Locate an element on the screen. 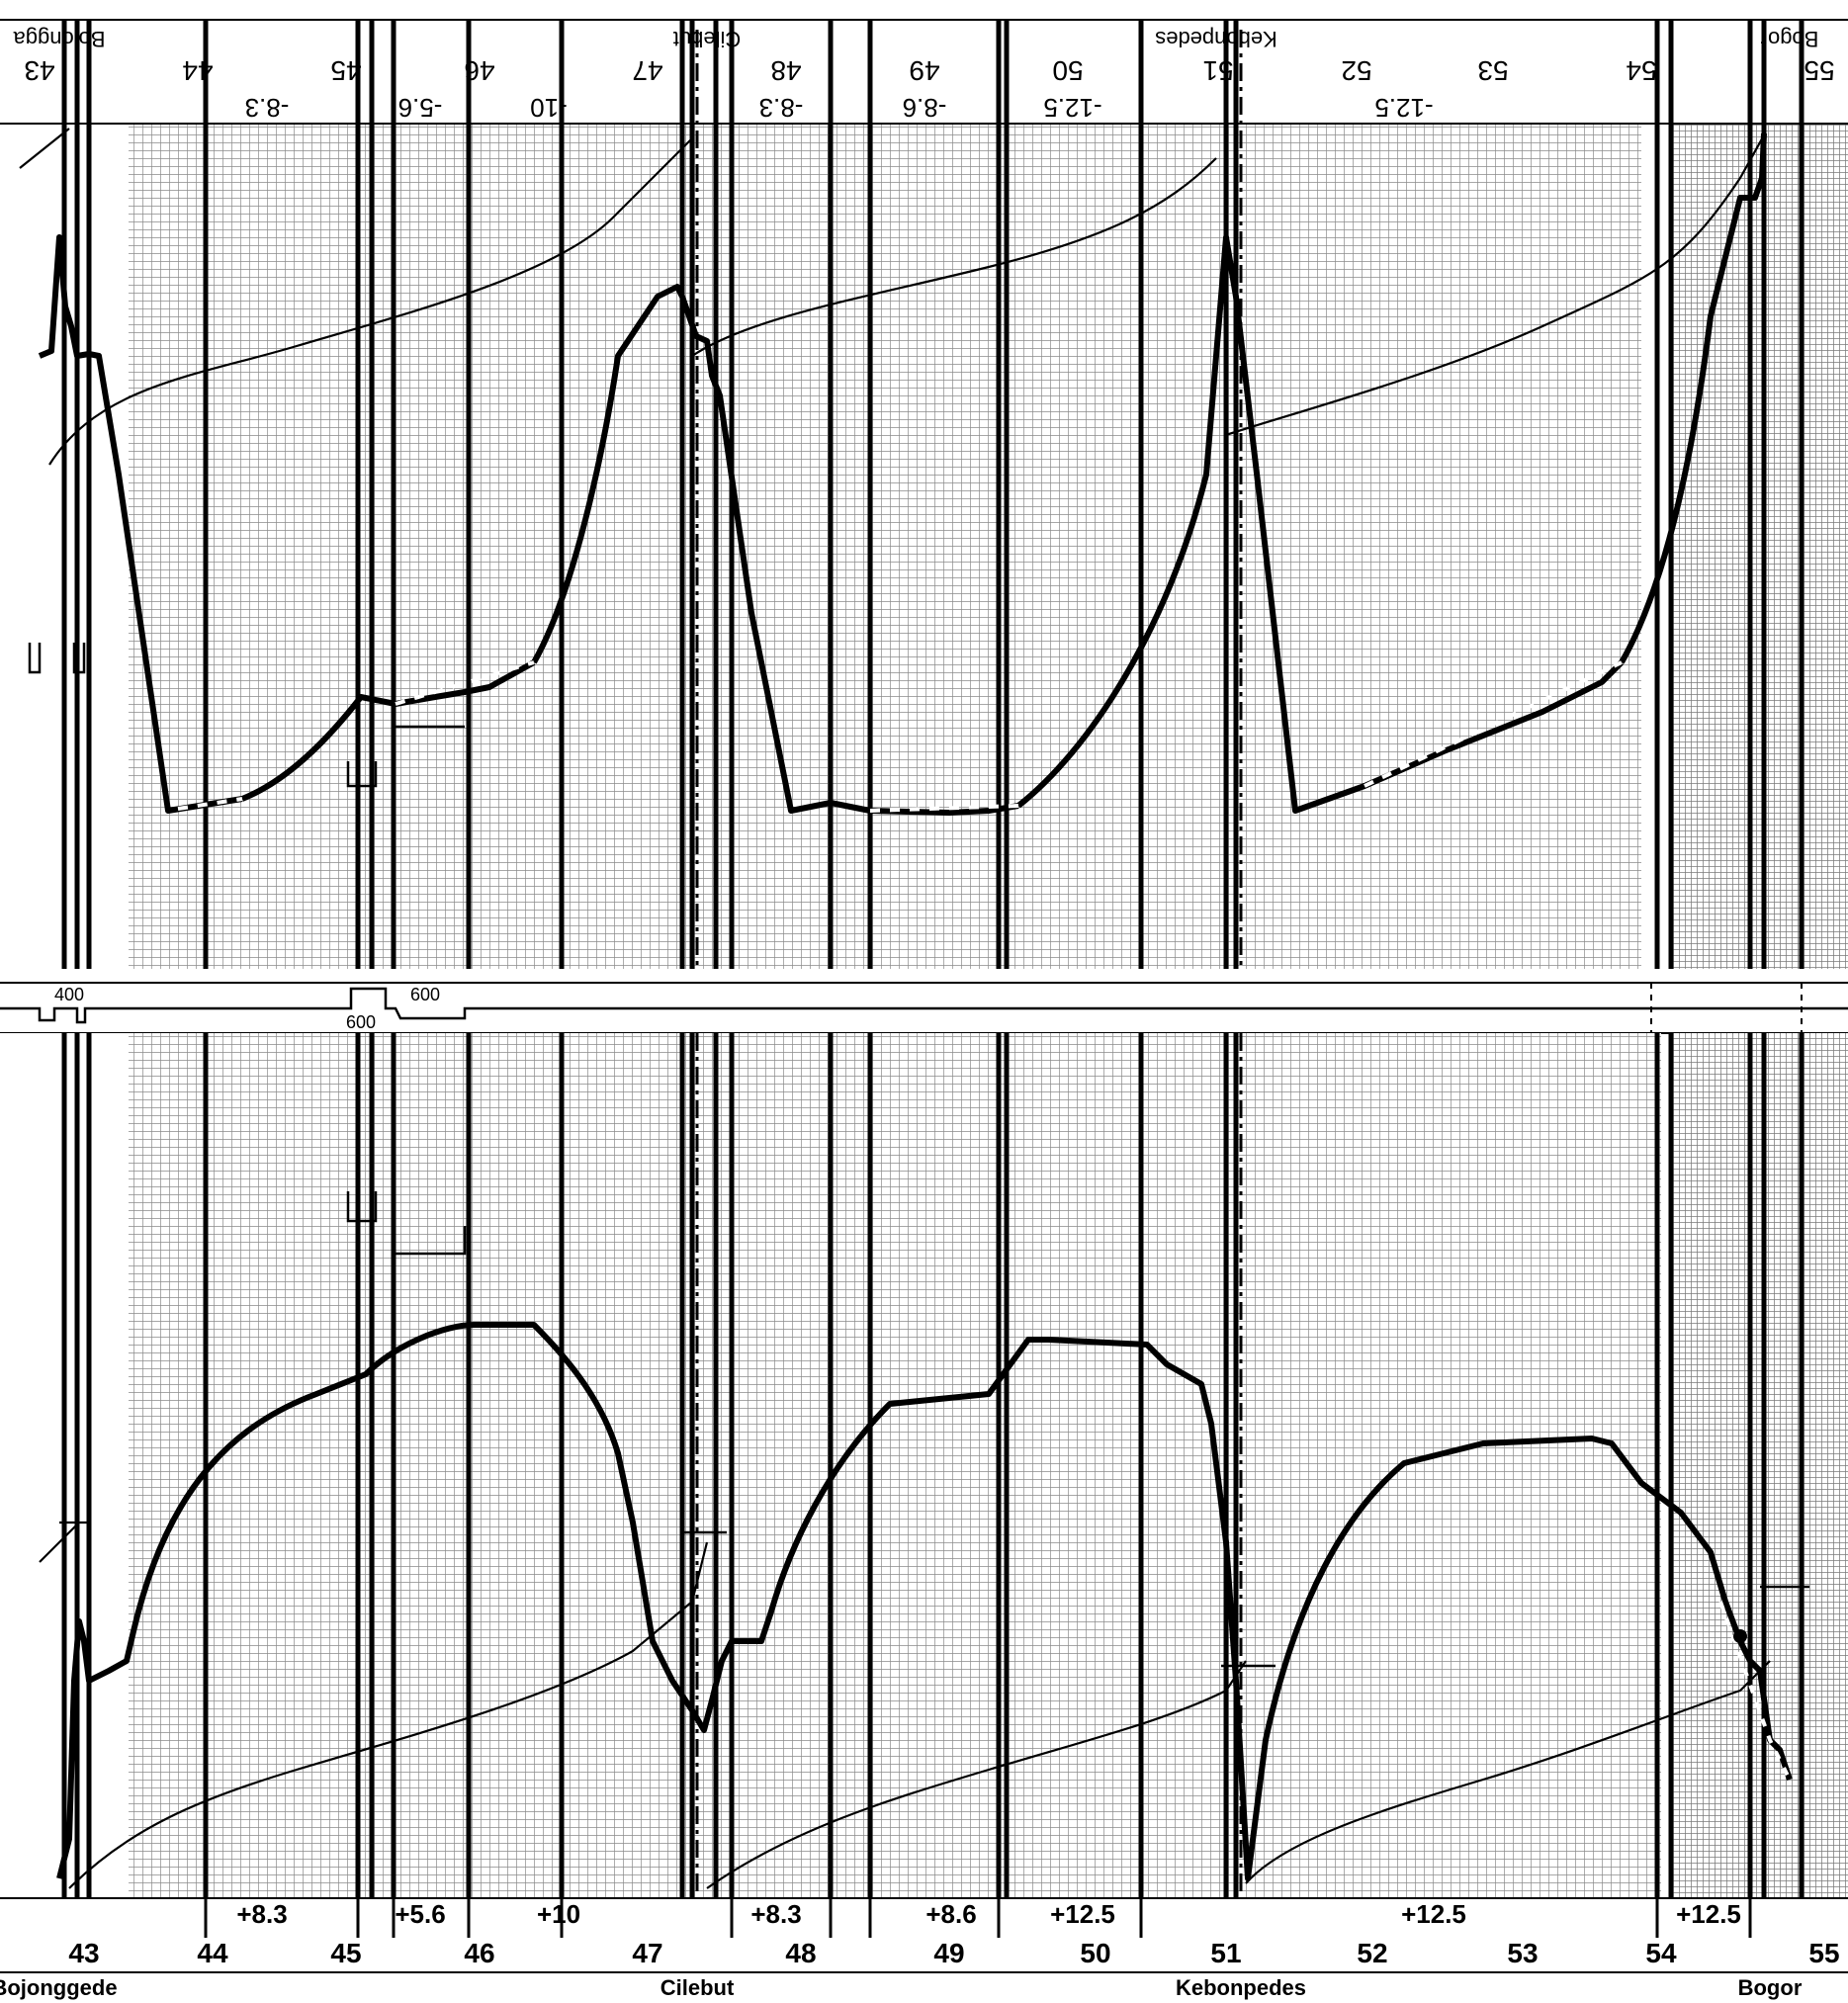  lower-km-post-55: 55 is located at coordinates (1823, 1953).